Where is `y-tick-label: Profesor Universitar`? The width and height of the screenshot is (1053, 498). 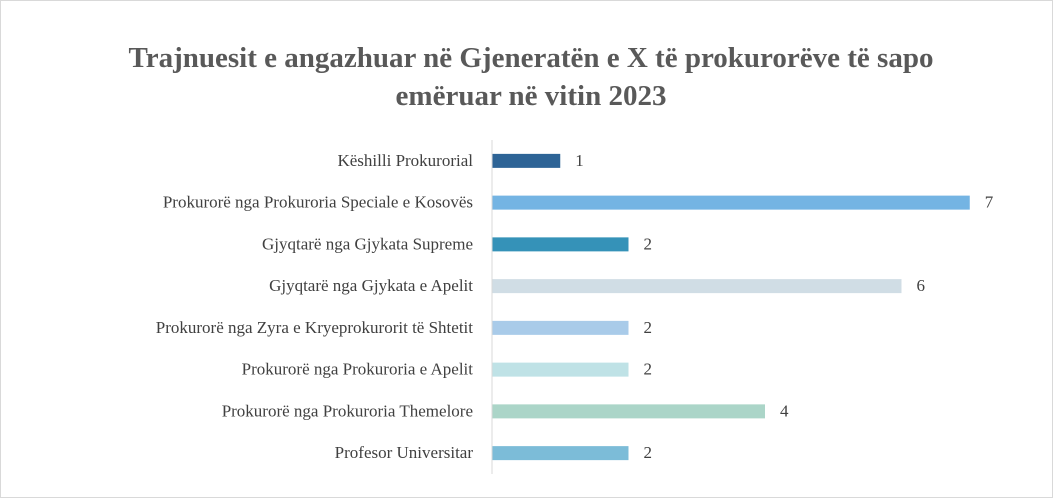 y-tick-label: Profesor Universitar is located at coordinates (404, 452).